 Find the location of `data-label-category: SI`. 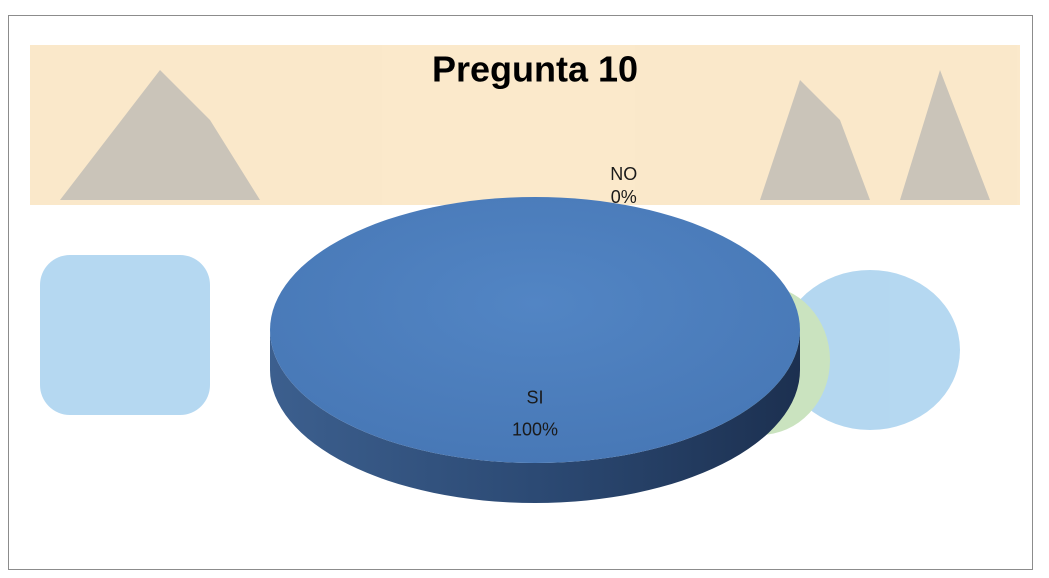

data-label-category: SI is located at coordinates (534, 397).